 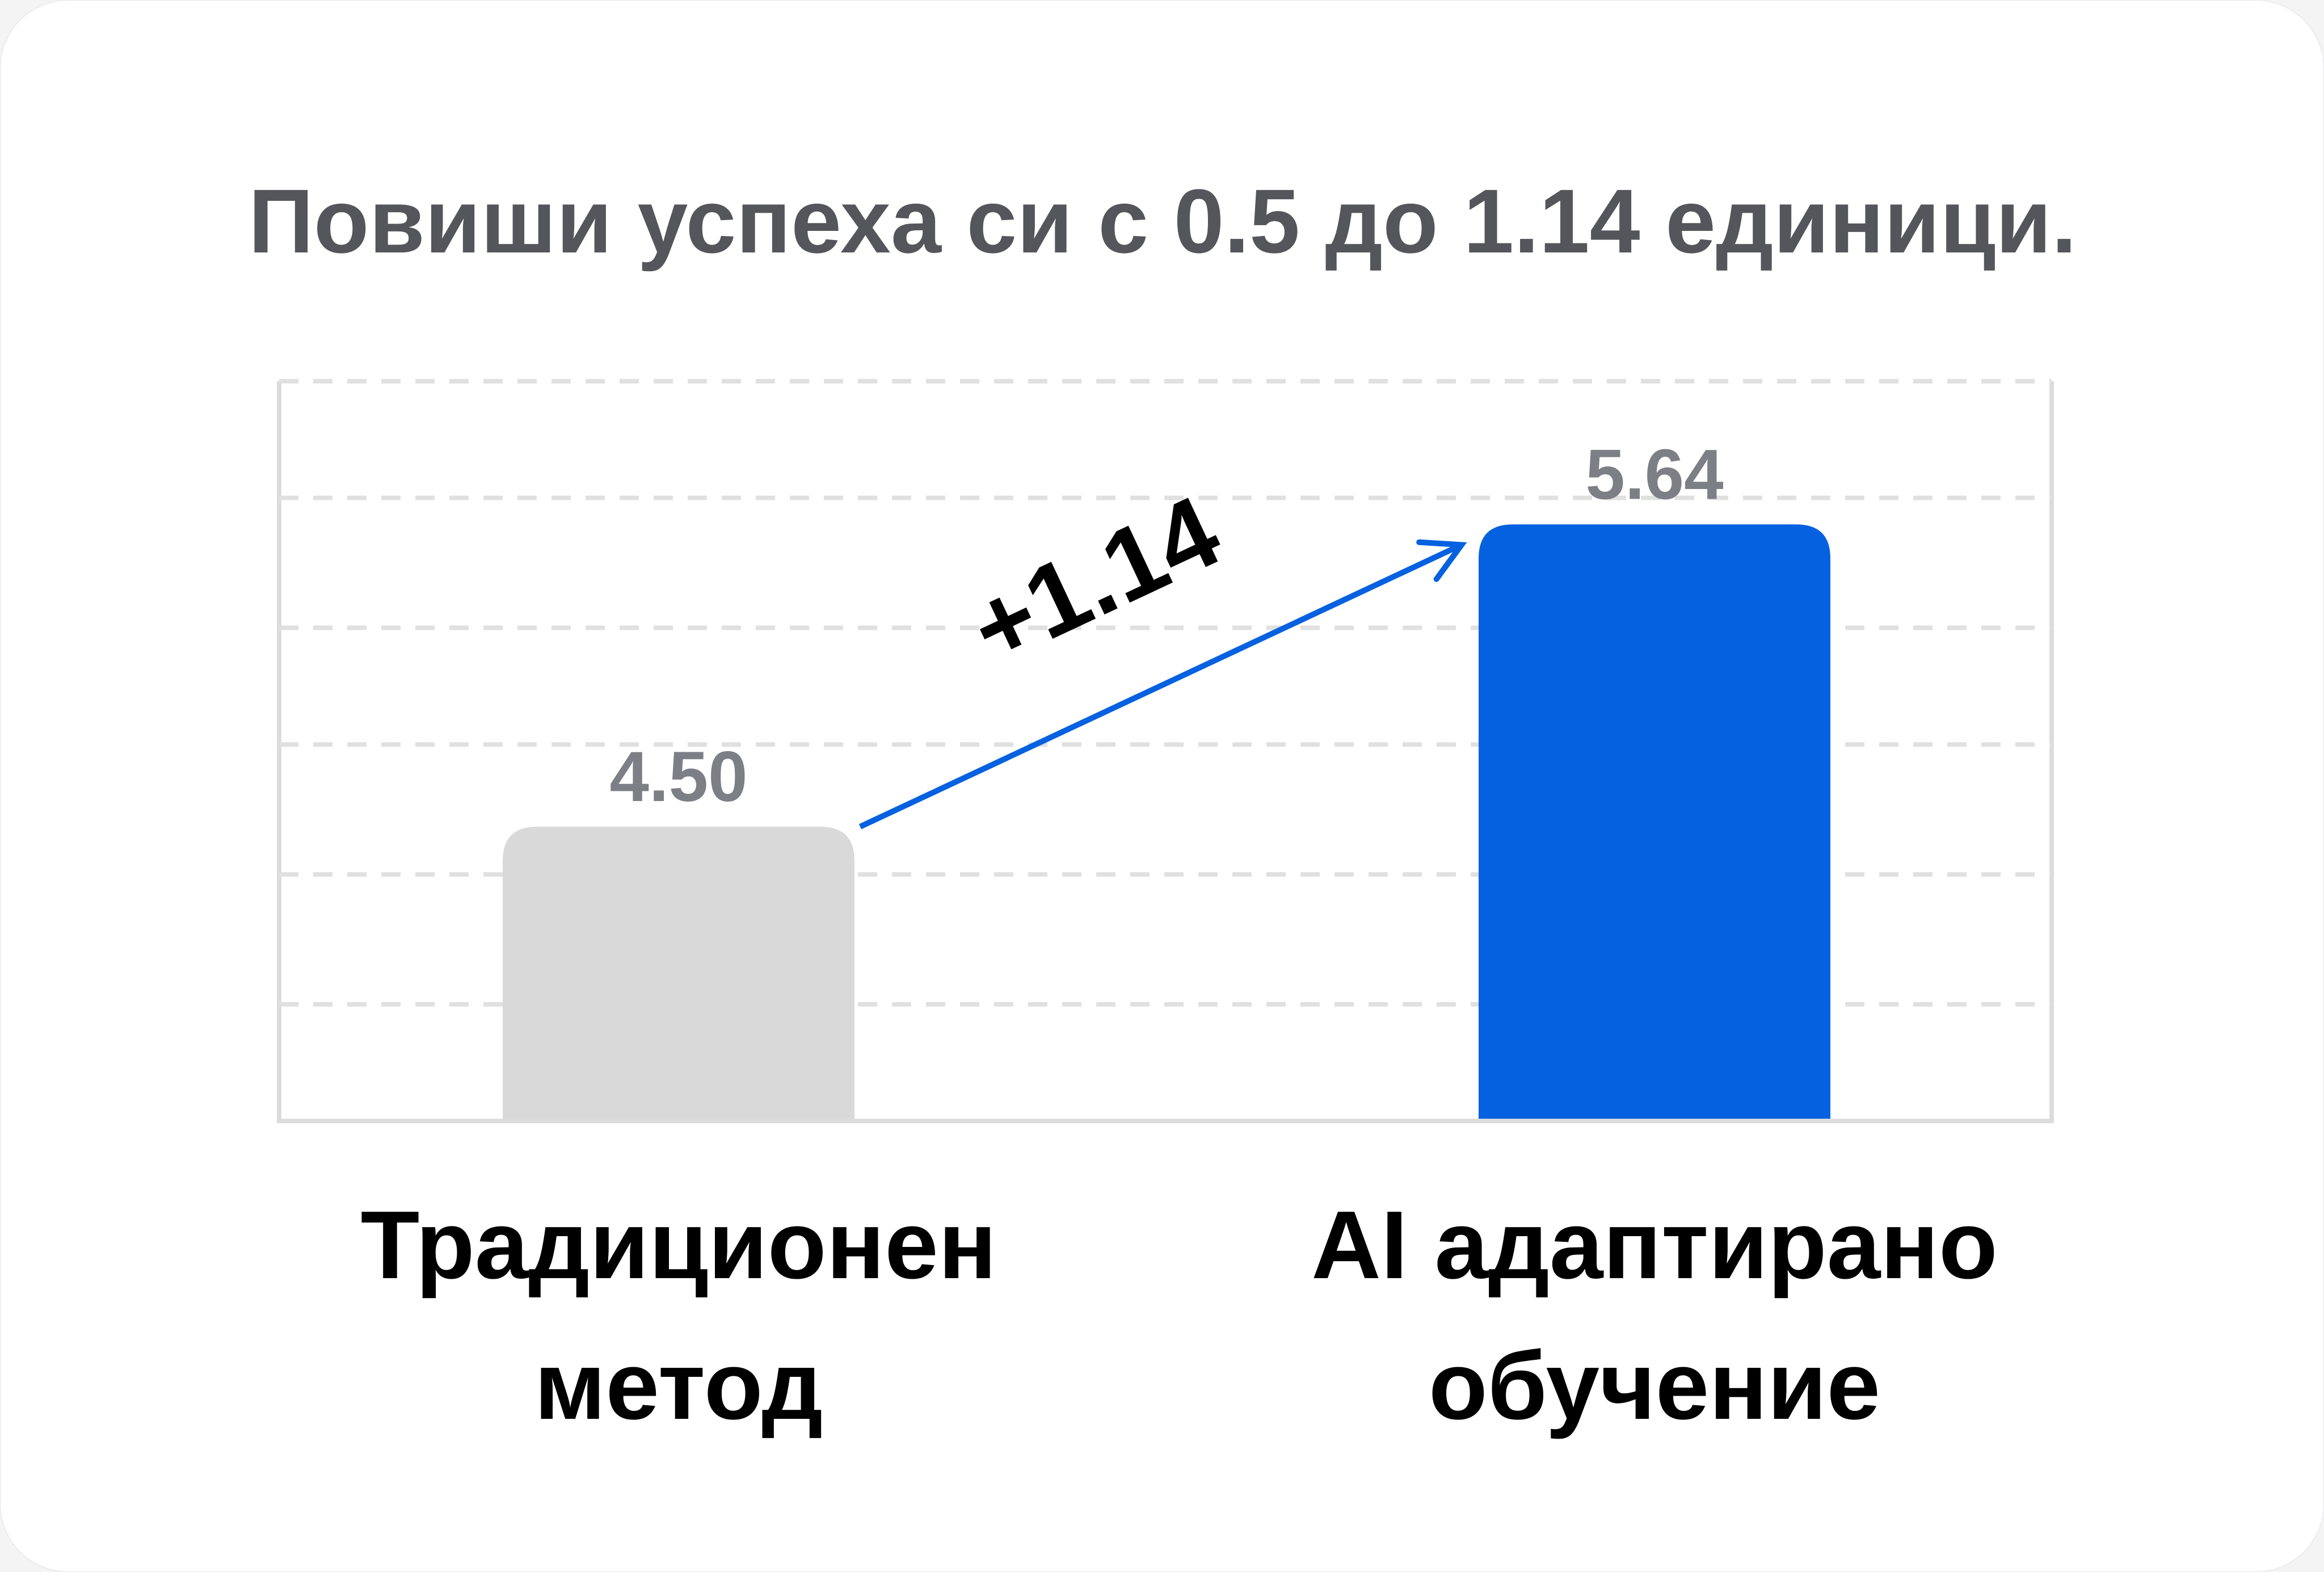 What do you see at coordinates (1441, 561) in the screenshot?
I see `arrow-head` at bounding box center [1441, 561].